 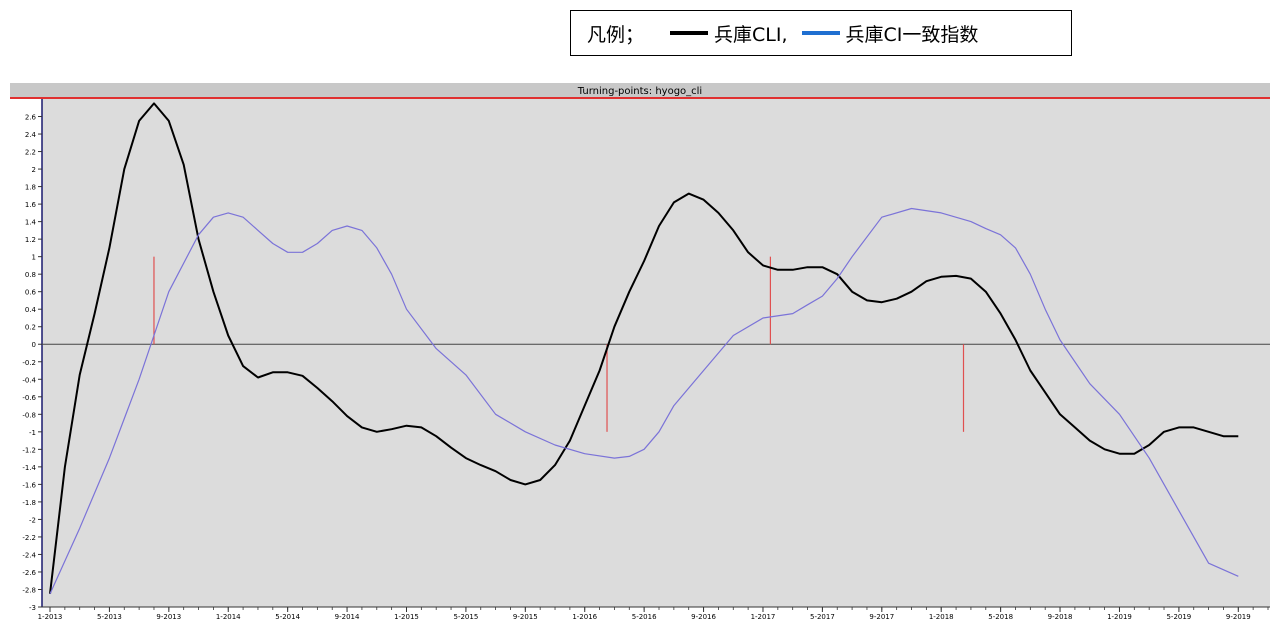 What do you see at coordinates (1238, 617) in the screenshot?
I see `x-tick-label: 9-2019` at bounding box center [1238, 617].